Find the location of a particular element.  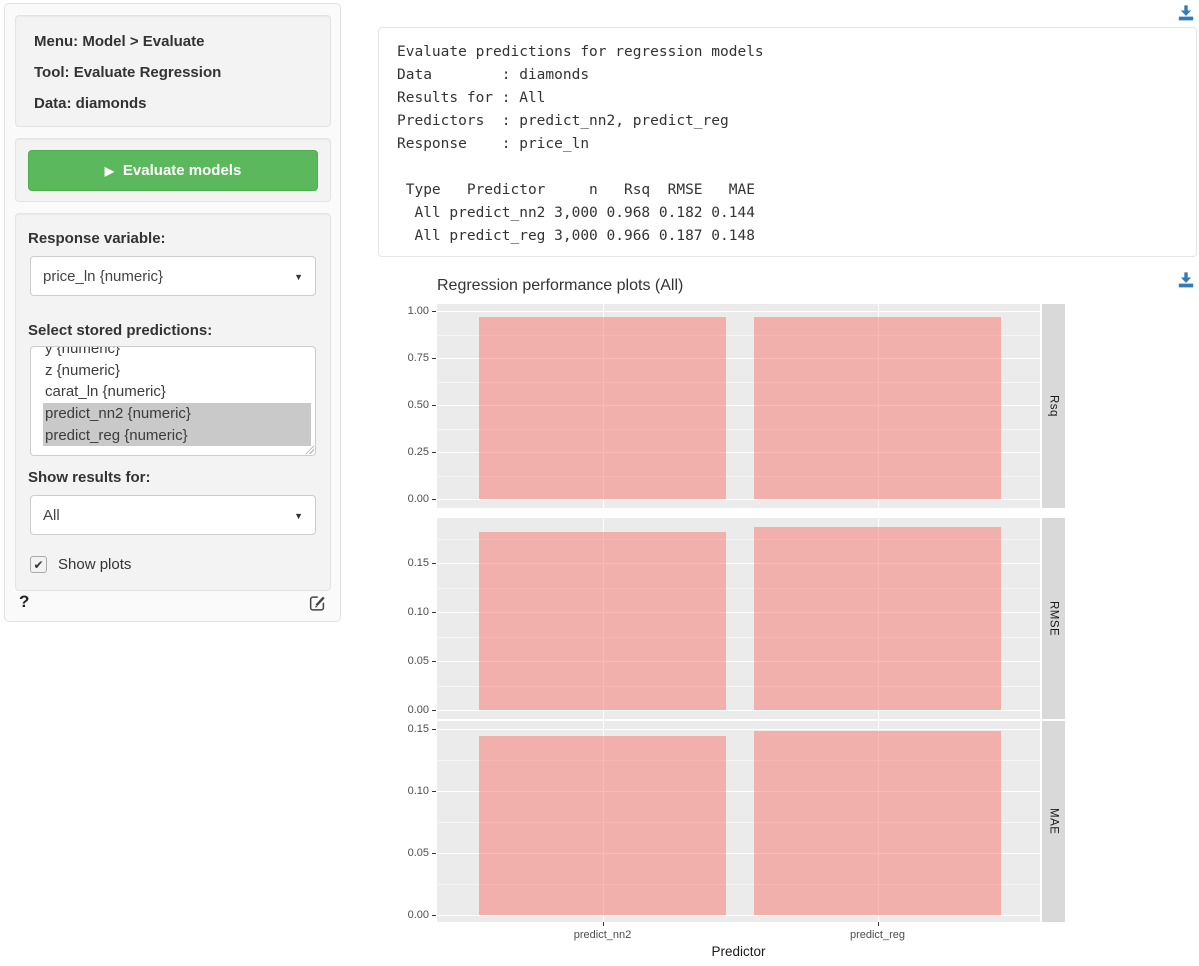

evaluate-models-button: ▶ Evaluate models is located at coordinates (173, 170).